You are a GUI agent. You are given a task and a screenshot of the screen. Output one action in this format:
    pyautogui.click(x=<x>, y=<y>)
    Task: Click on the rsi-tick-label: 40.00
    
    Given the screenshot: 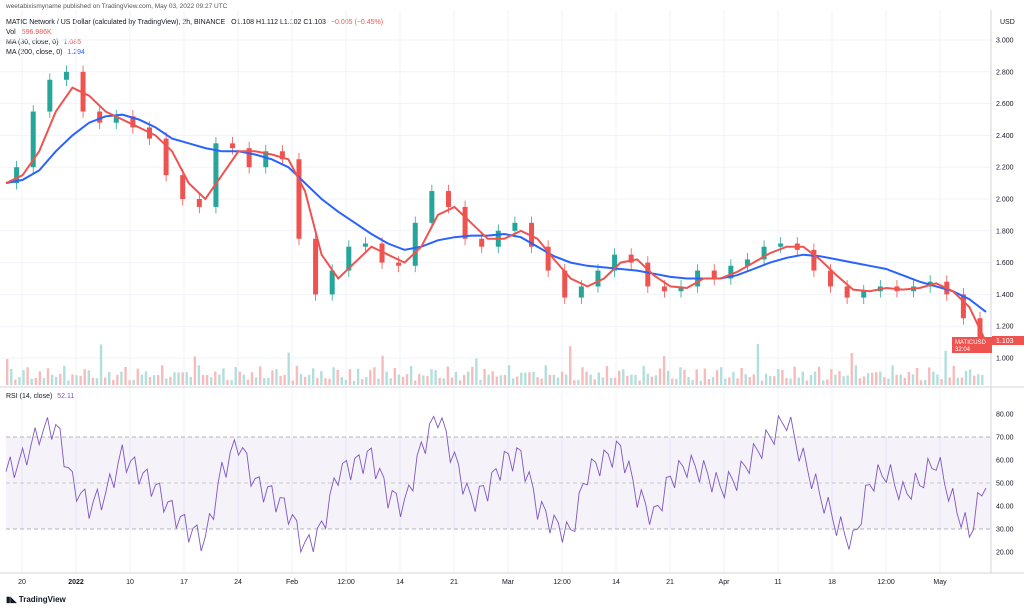 What is the action you would take?
    pyautogui.click(x=1005, y=507)
    